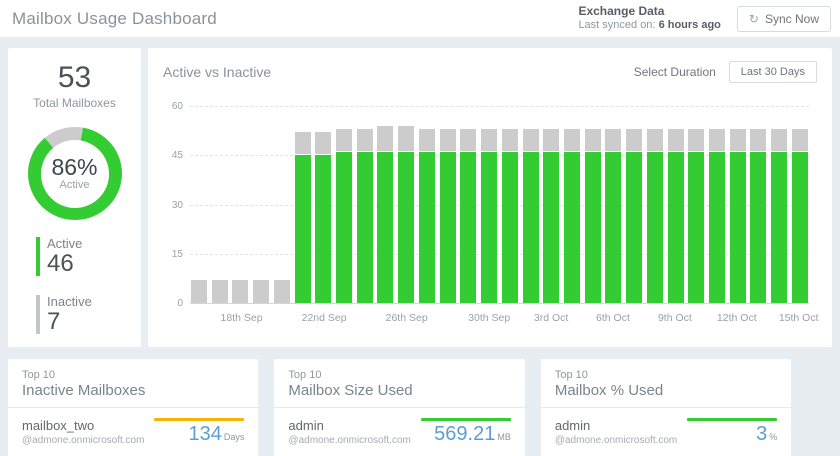 The height and width of the screenshot is (456, 840). What do you see at coordinates (199, 204) in the screenshot?
I see `chart-bar-16th-sep` at bounding box center [199, 204].